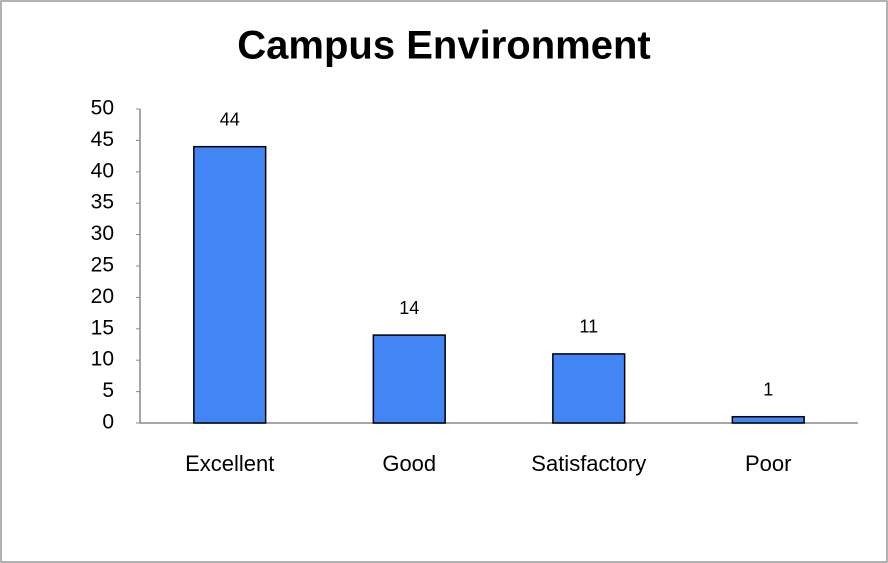  Describe the element at coordinates (588, 327) in the screenshot. I see `data-label: 11` at that location.